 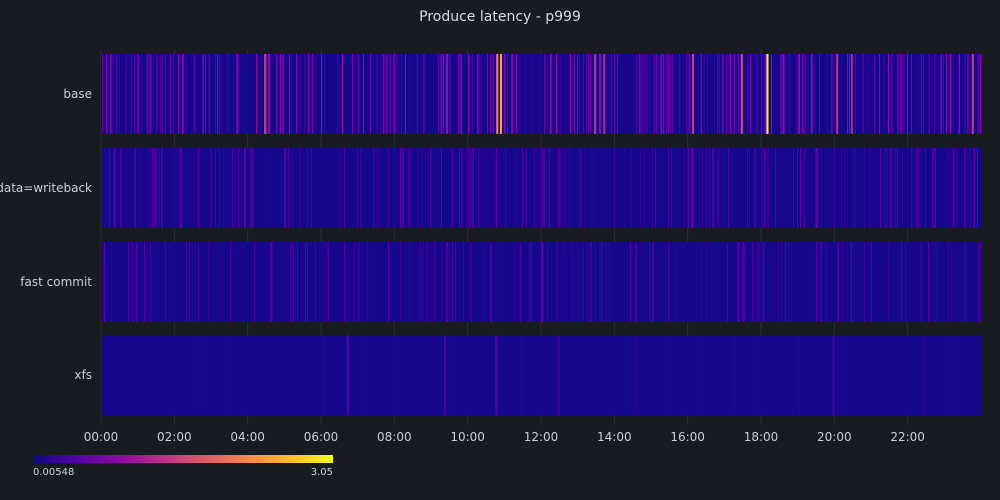 I want to click on x-tick-label: 16:00, so click(x=687, y=437).